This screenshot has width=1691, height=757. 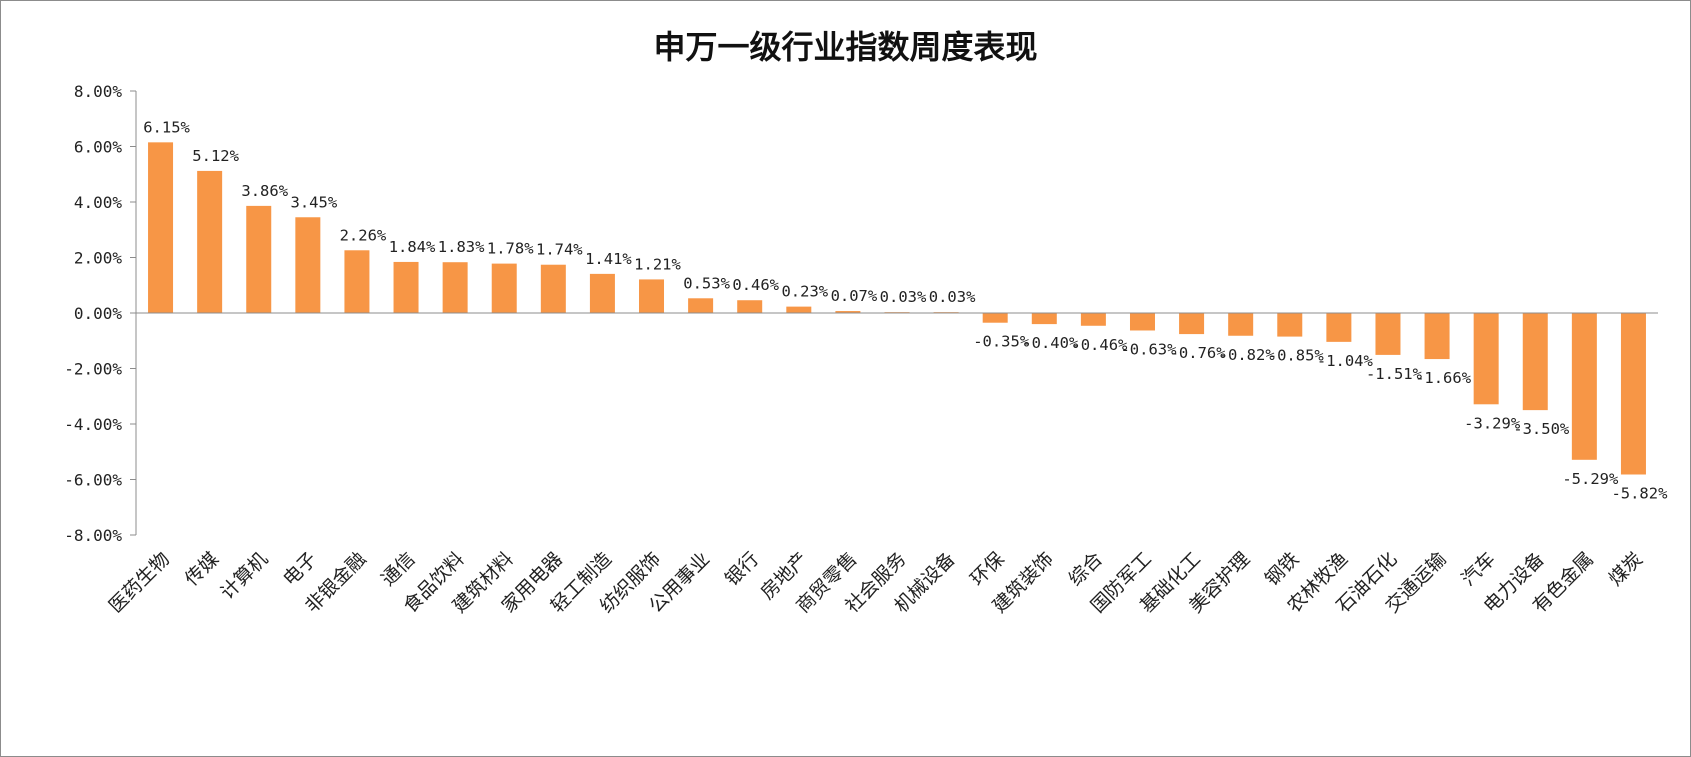 What do you see at coordinates (1626, 569) in the screenshot?
I see `category-label: 煤炭` at bounding box center [1626, 569].